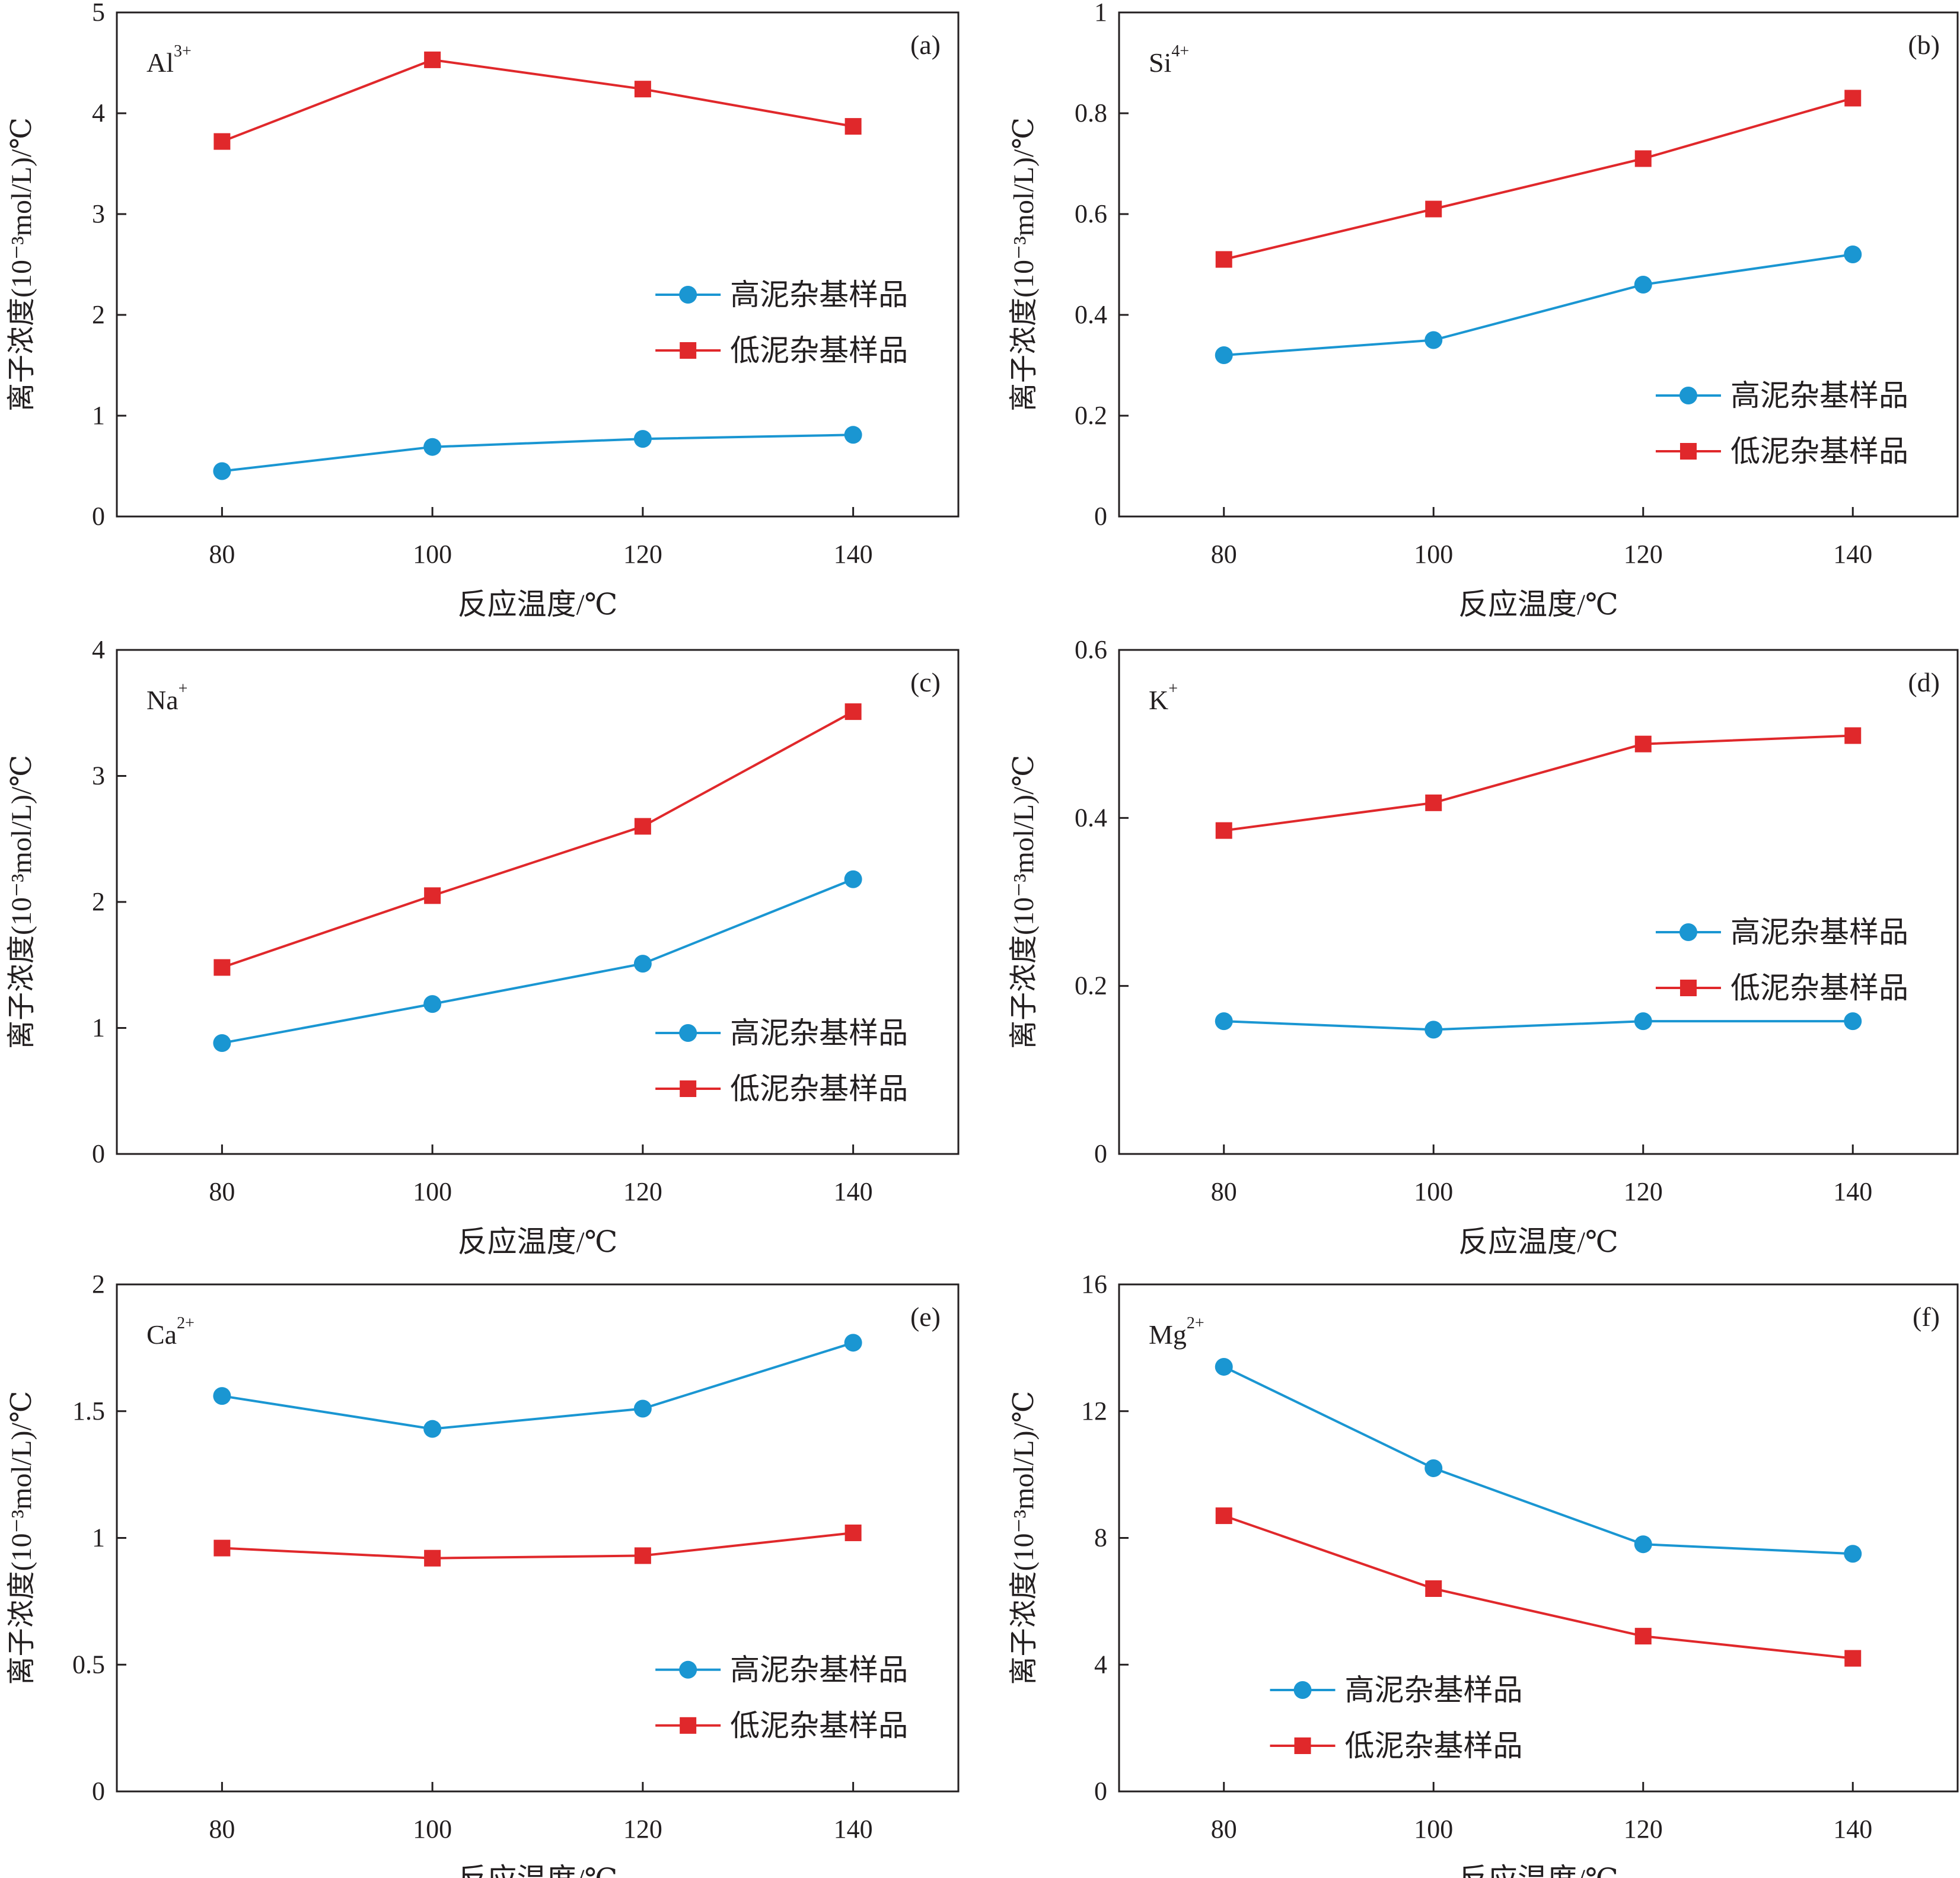  Describe the element at coordinates (89, 1664) in the screenshot. I see `y-tick-label: 0.5` at that location.